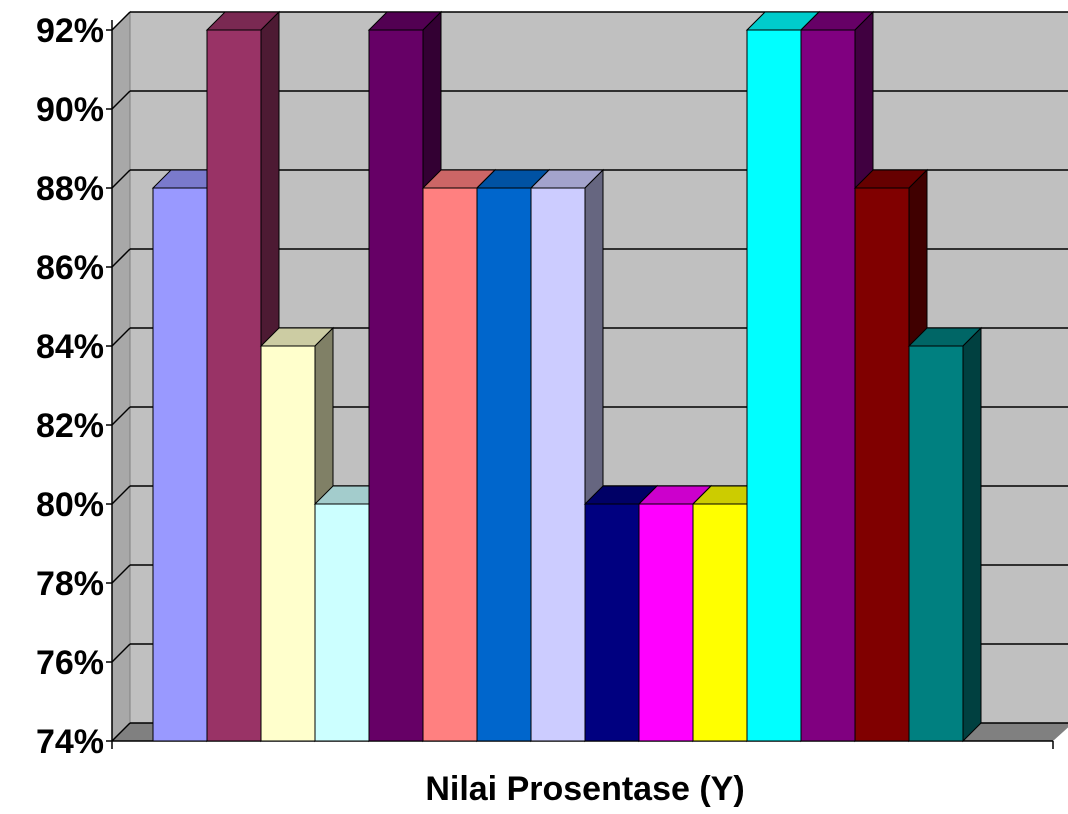 The image size is (1068, 814). Describe the element at coordinates (972, 534) in the screenshot. I see `bar-side` at that location.